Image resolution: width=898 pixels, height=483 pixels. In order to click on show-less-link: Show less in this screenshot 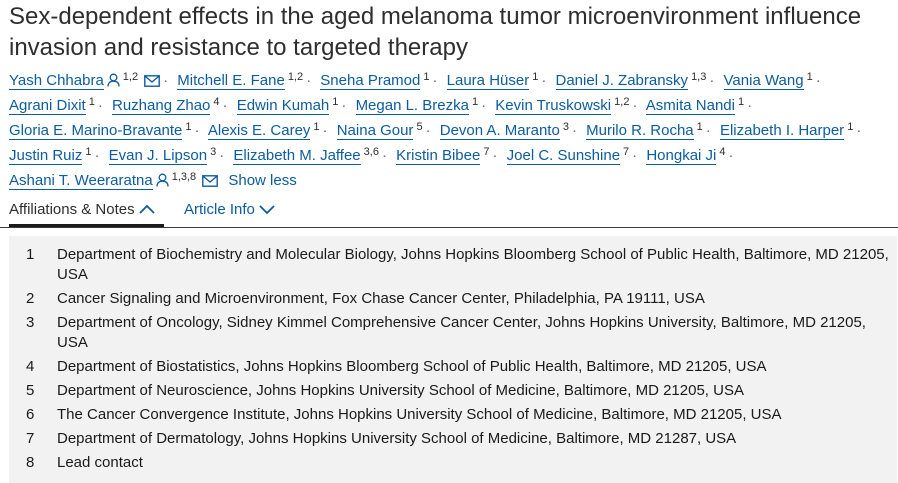, I will do `click(262, 180)`.